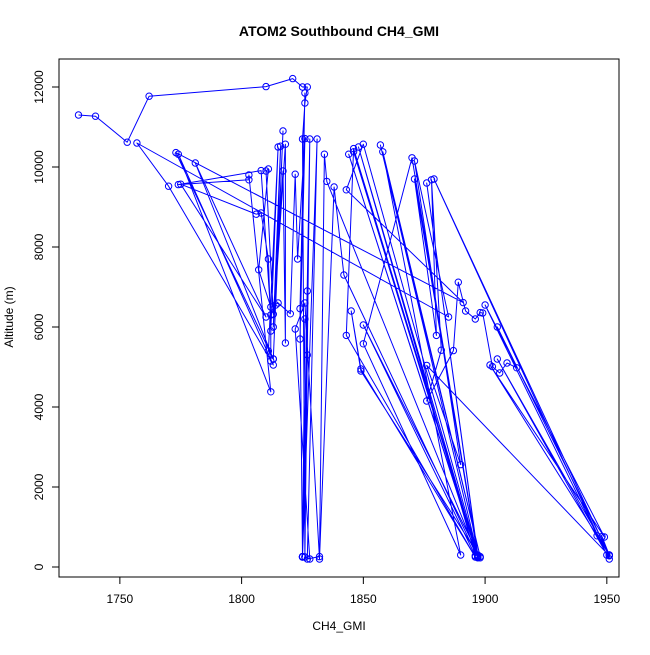  What do you see at coordinates (39, 246) in the screenshot?
I see `y-tick-label: 8000` at bounding box center [39, 246].